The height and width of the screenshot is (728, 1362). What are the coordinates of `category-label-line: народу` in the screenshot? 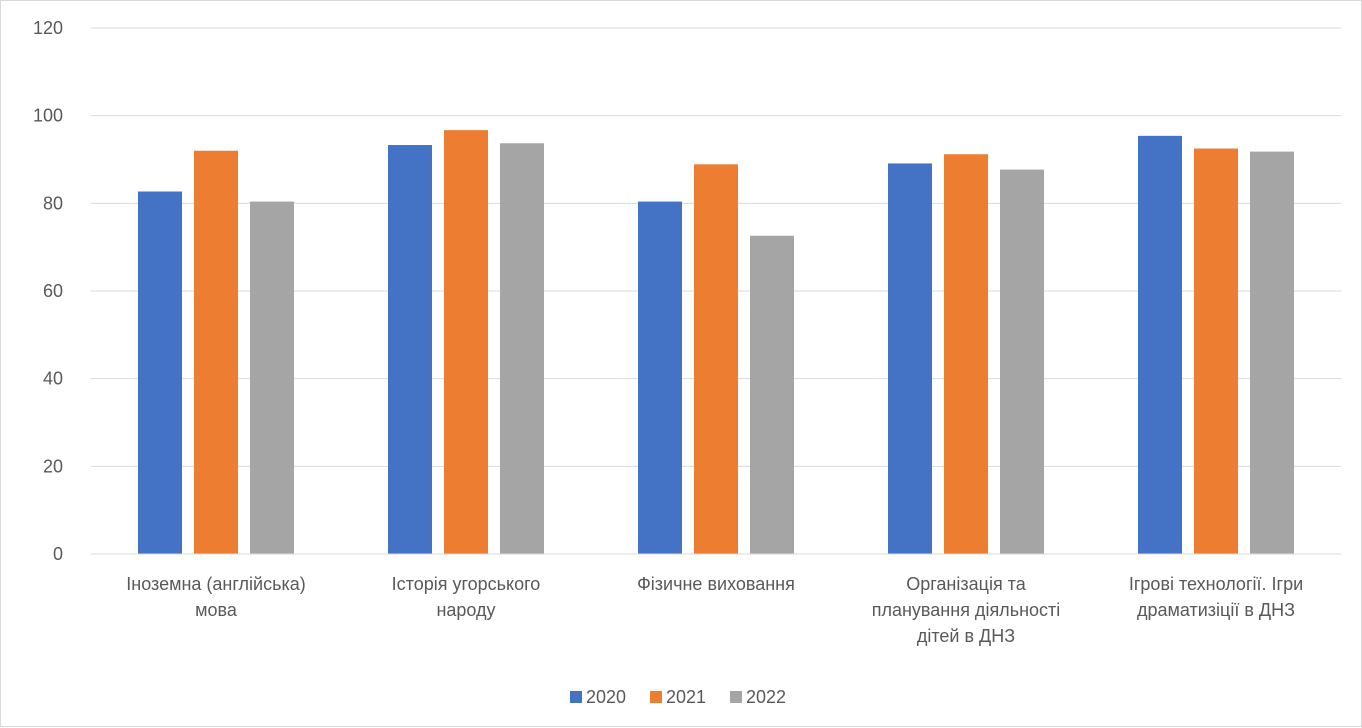 It's located at (465, 610).